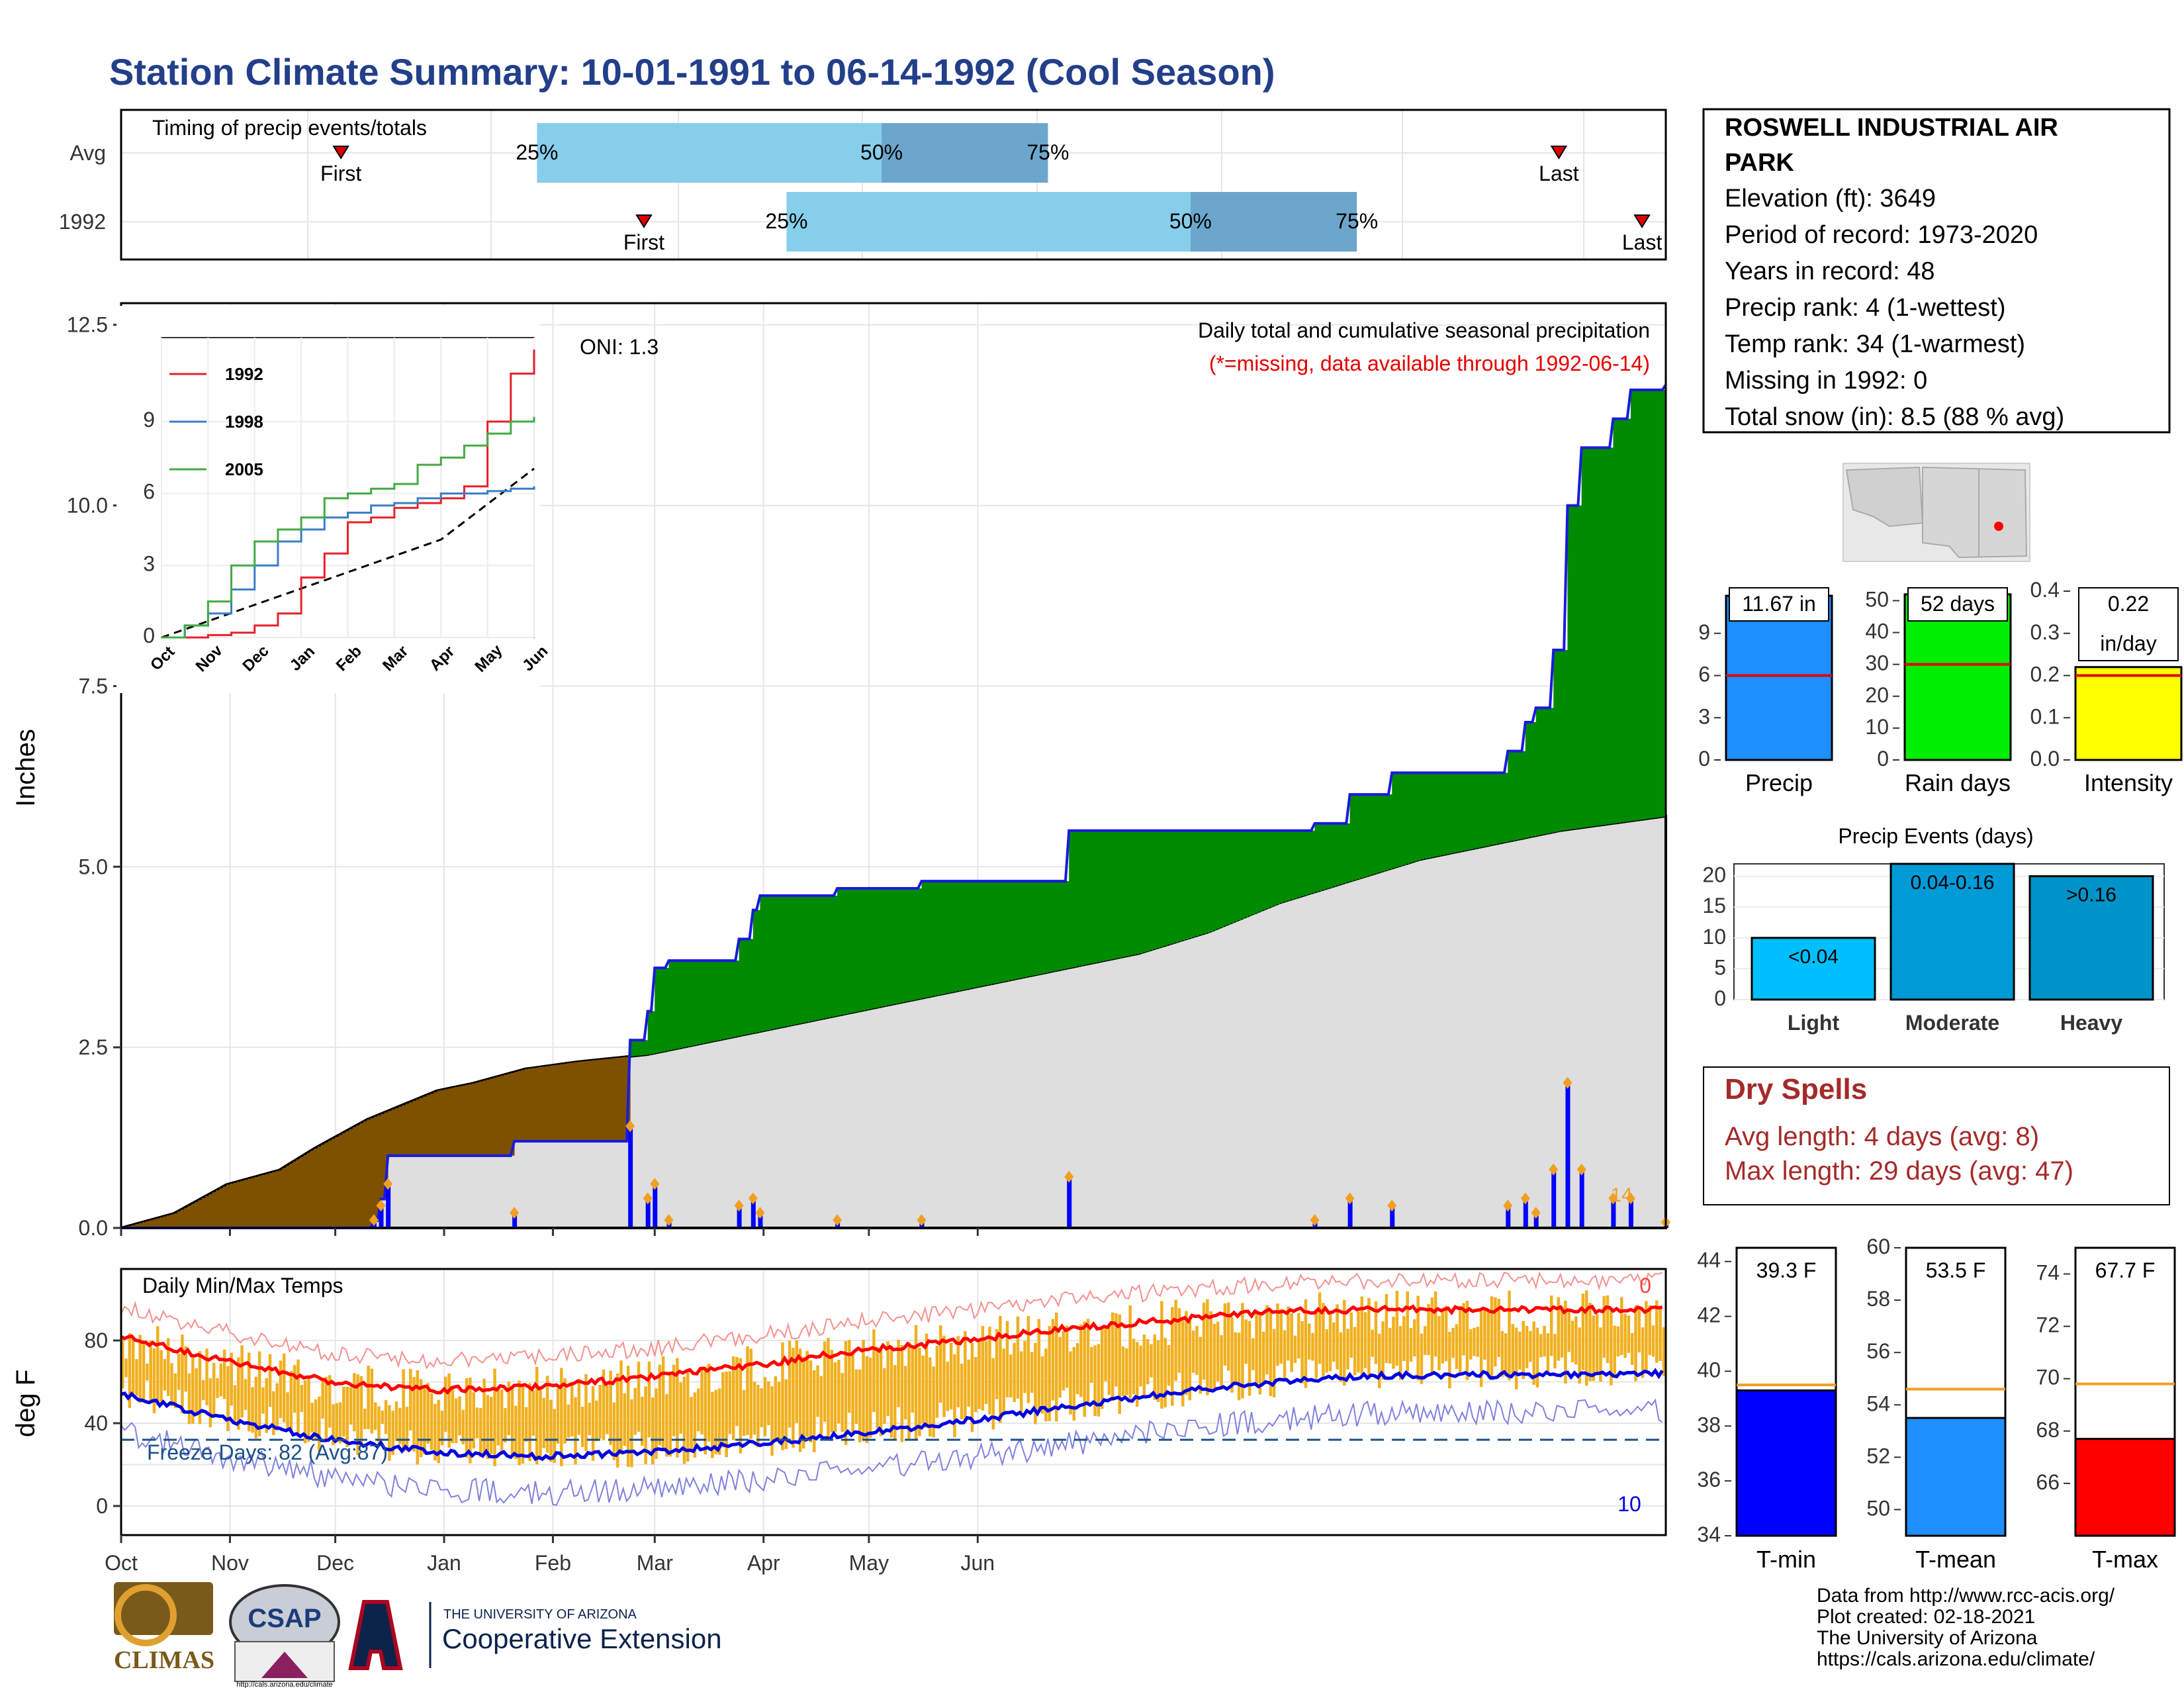  What do you see at coordinates (1952, 1023) in the screenshot?
I see `events-bar-label: Moderate` at bounding box center [1952, 1023].